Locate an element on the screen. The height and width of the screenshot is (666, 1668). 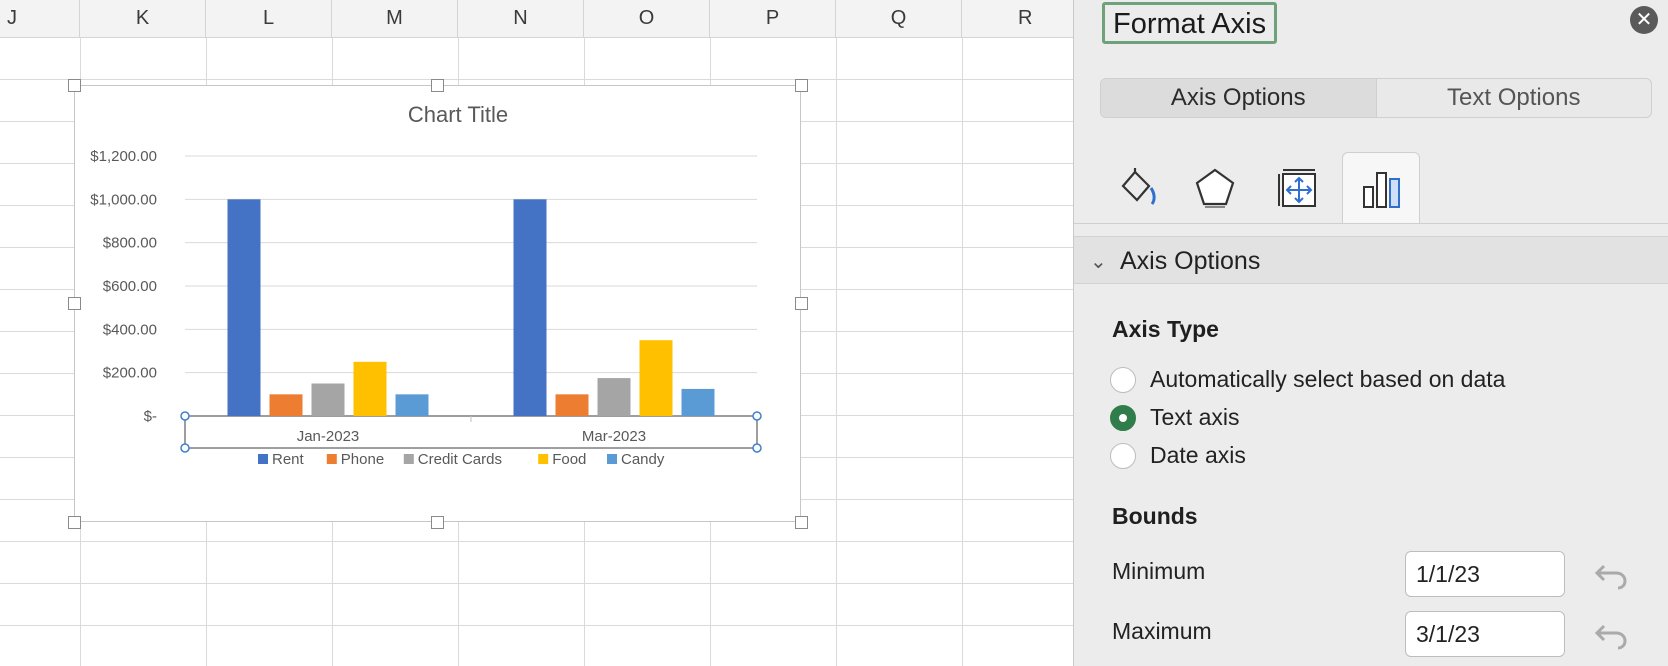
axis-options-icon is located at coordinates (1381, 190).